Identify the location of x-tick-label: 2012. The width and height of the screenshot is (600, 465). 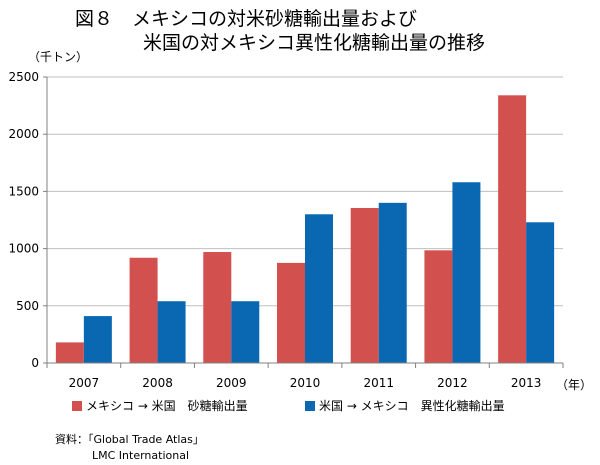
(452, 383).